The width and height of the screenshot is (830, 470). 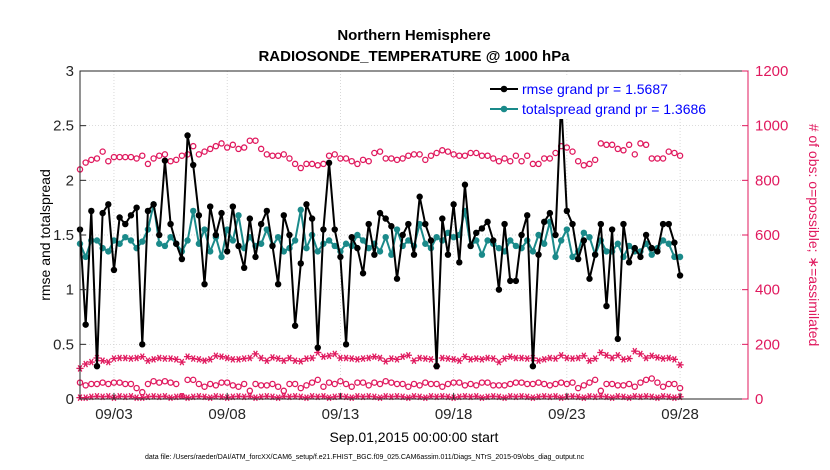 What do you see at coordinates (114, 414) in the screenshot?
I see `x-tick-label: 09/03` at bounding box center [114, 414].